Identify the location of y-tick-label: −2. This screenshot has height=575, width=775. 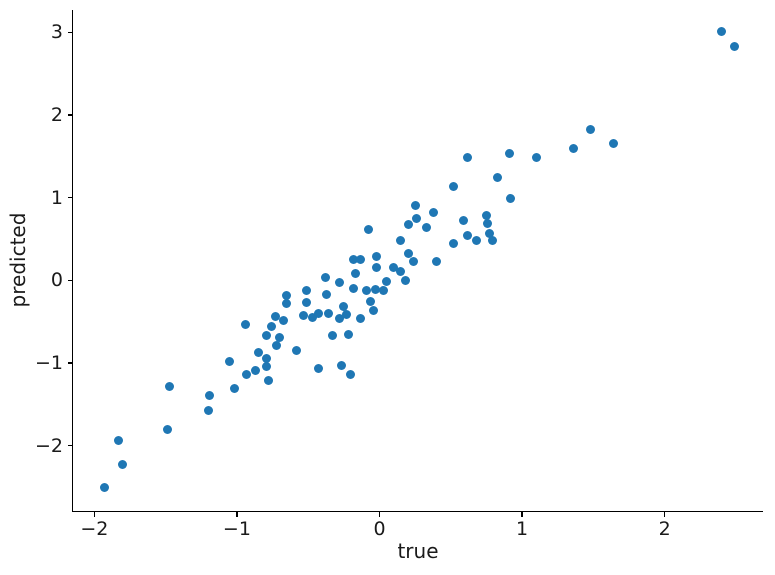
(48, 445).